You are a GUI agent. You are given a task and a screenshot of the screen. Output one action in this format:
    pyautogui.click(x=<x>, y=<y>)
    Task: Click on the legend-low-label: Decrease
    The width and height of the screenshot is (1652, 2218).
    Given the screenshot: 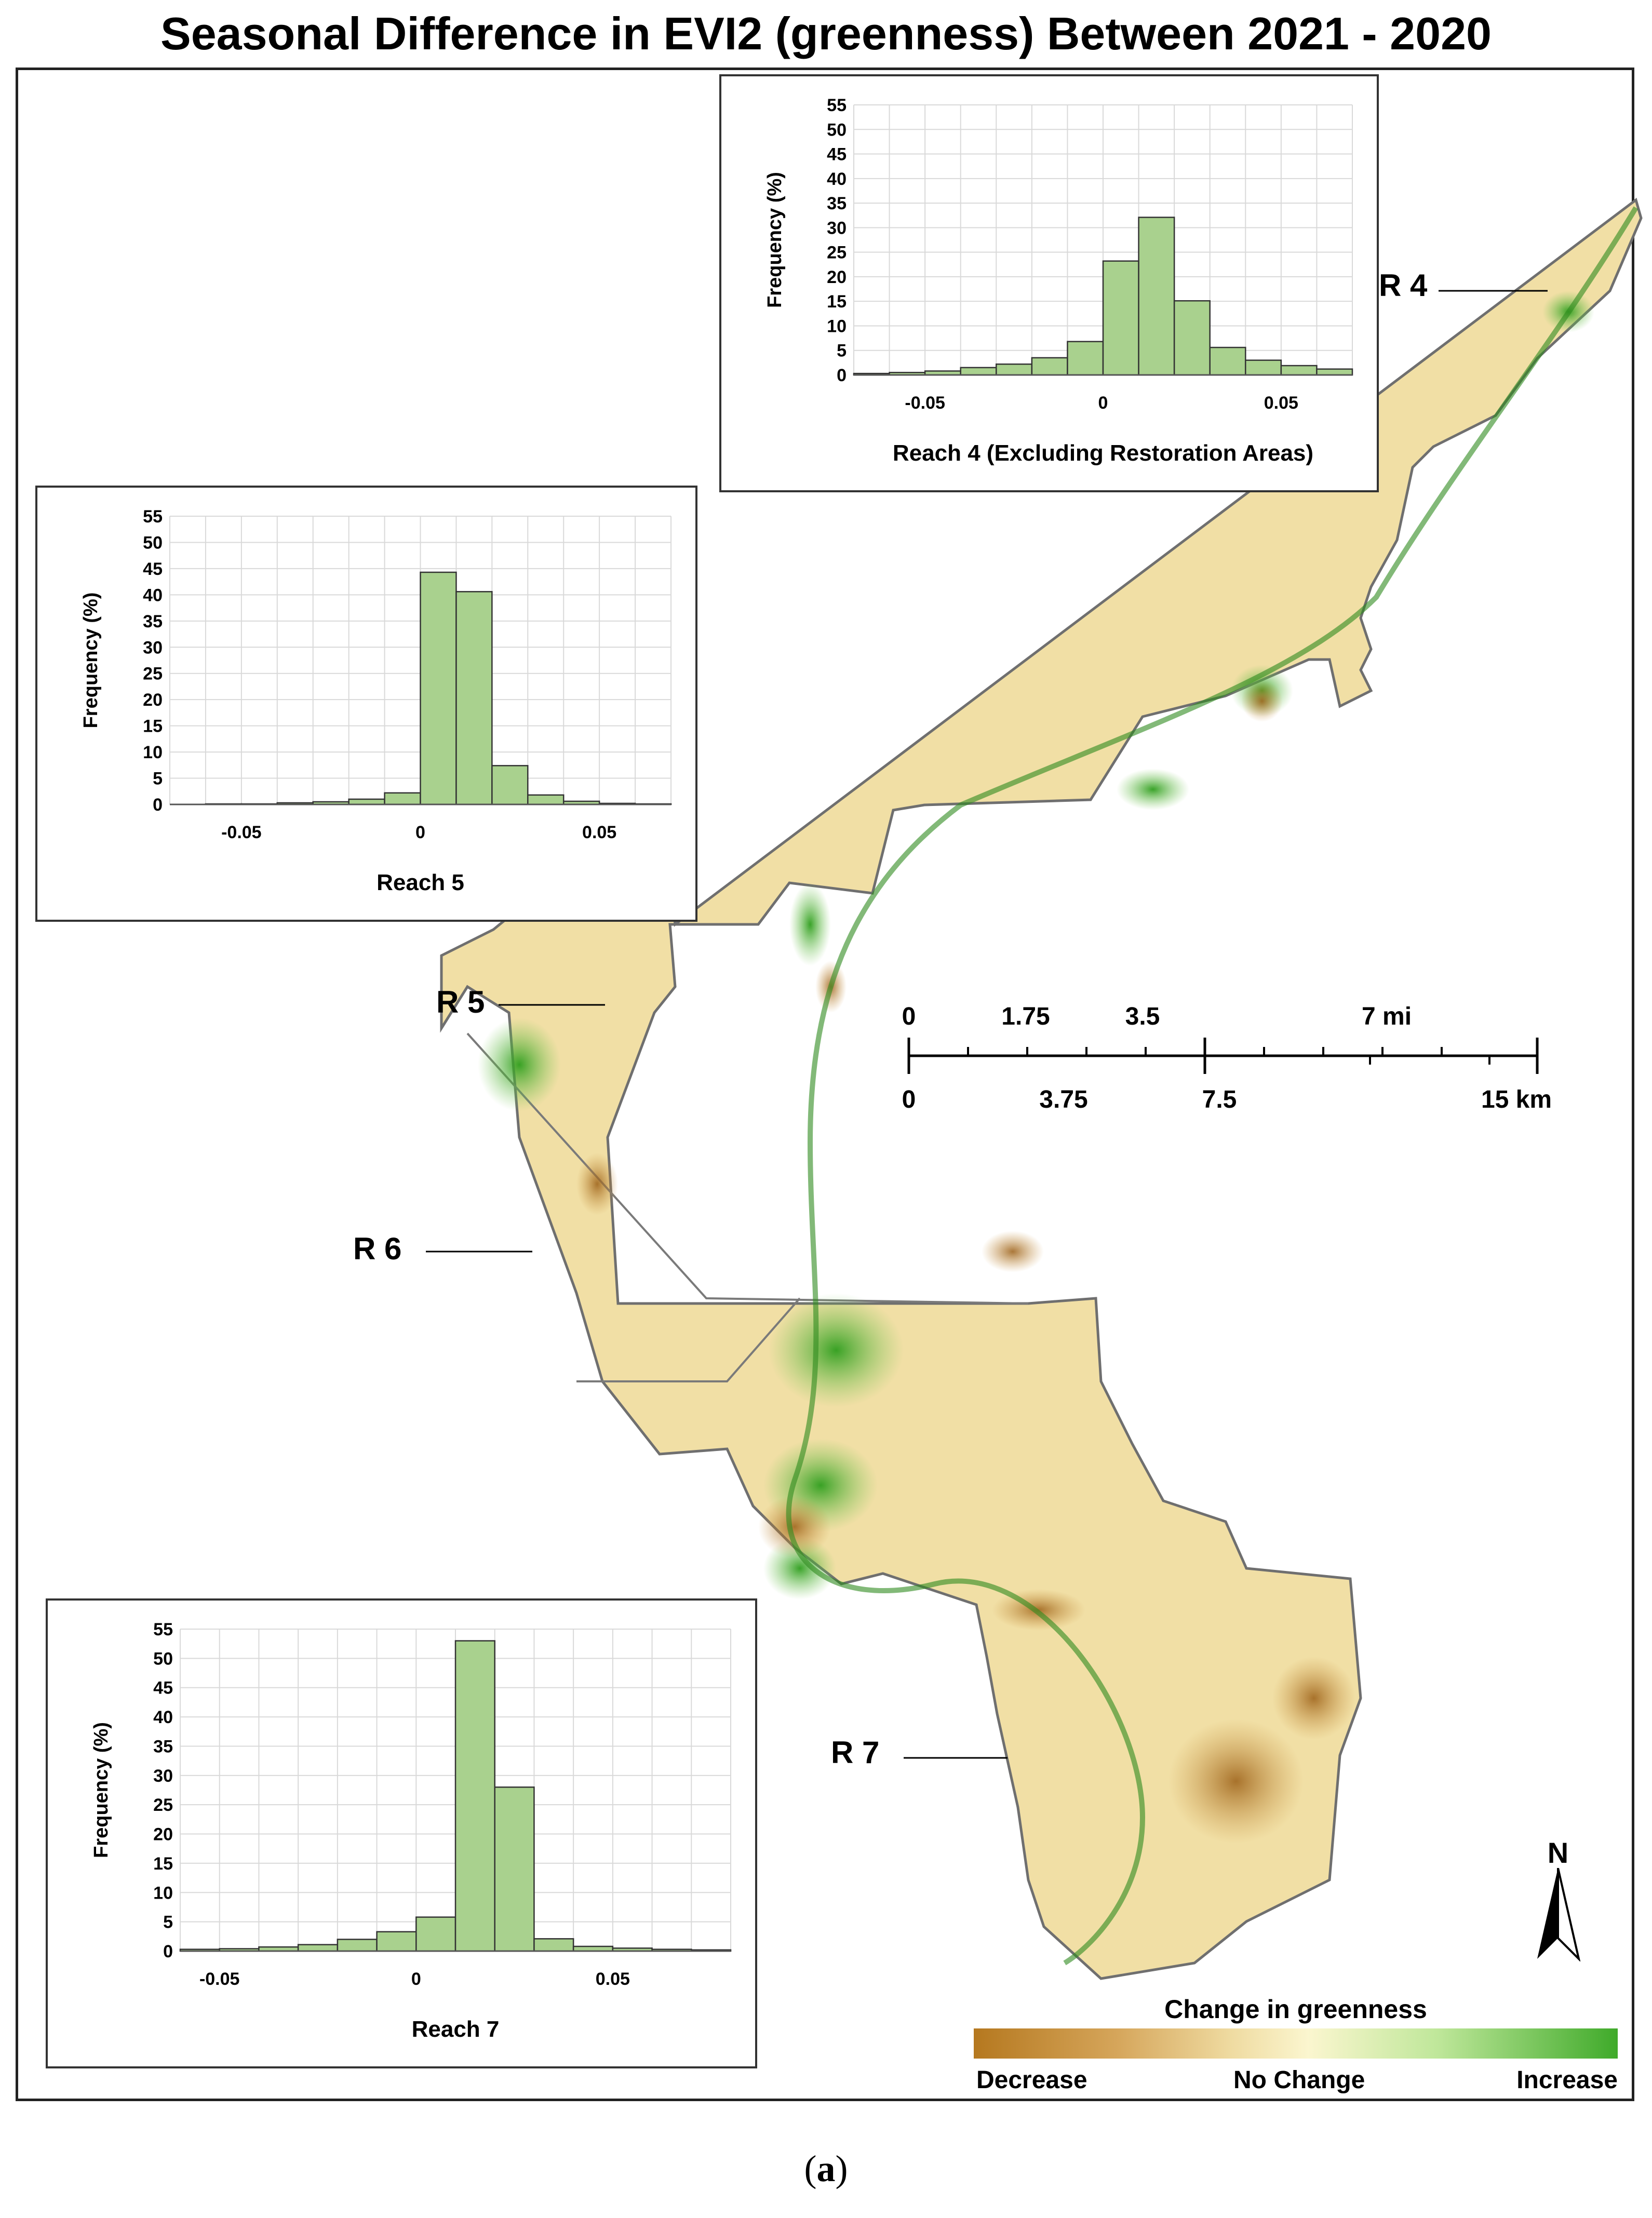 What is the action you would take?
    pyautogui.click(x=1031, y=2080)
    